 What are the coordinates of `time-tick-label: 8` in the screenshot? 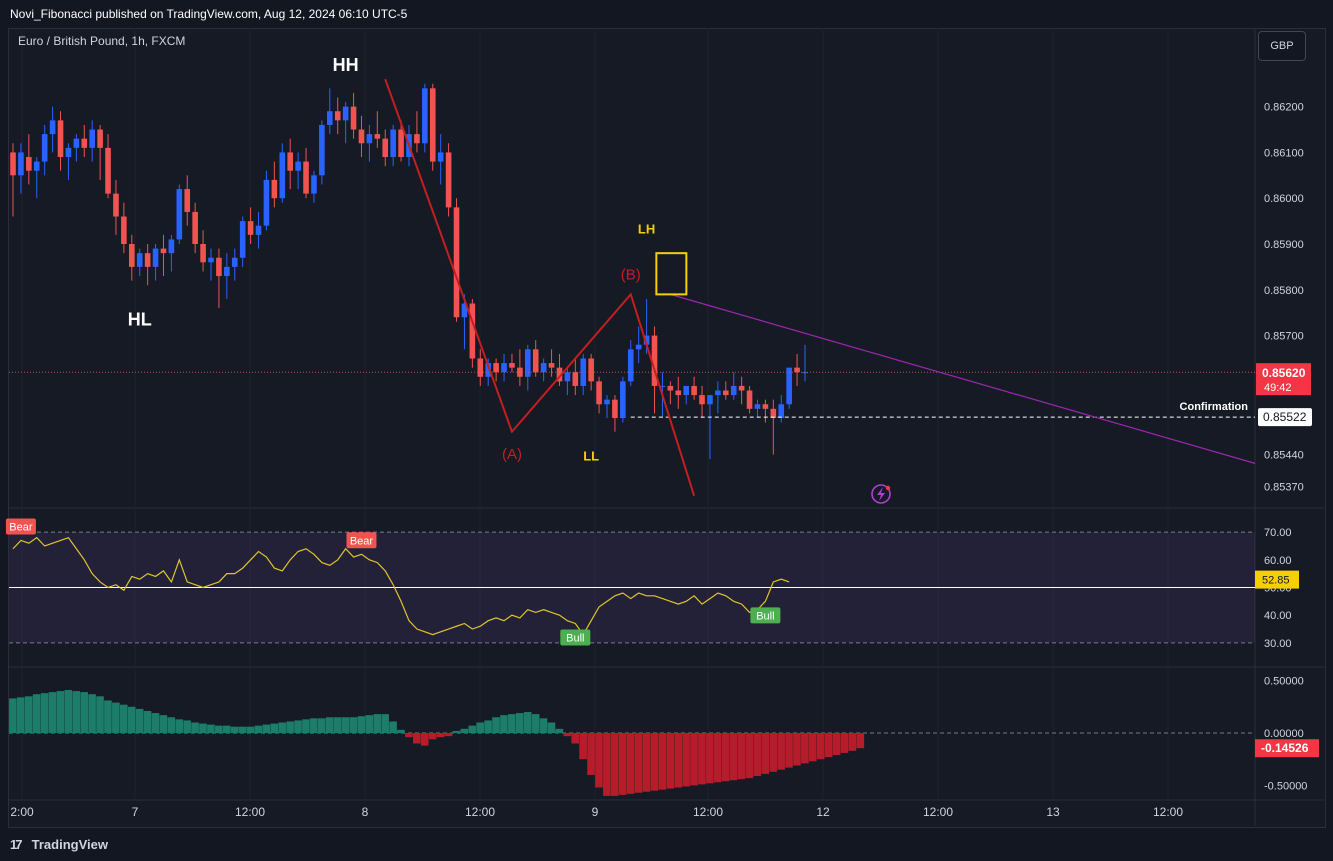 It's located at (365, 812).